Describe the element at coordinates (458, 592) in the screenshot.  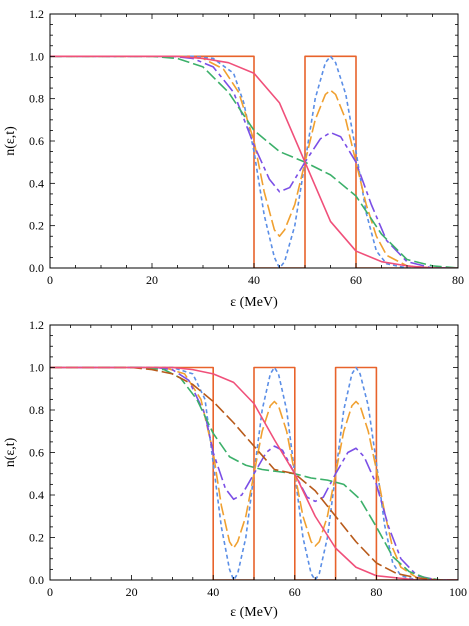
I see `x-tick-label: 100` at that location.